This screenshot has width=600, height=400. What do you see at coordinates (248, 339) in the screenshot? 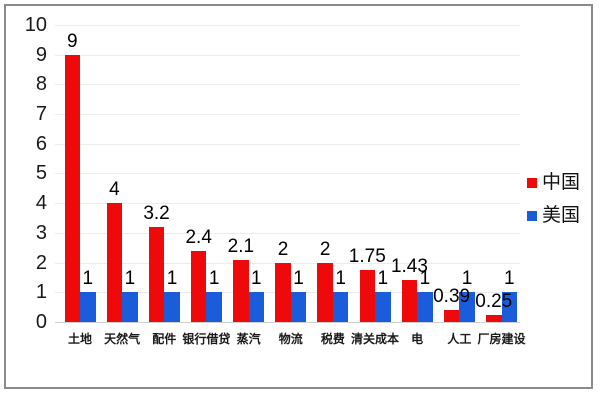
I see `x-axis-category-label: 蒸汽` at bounding box center [248, 339].